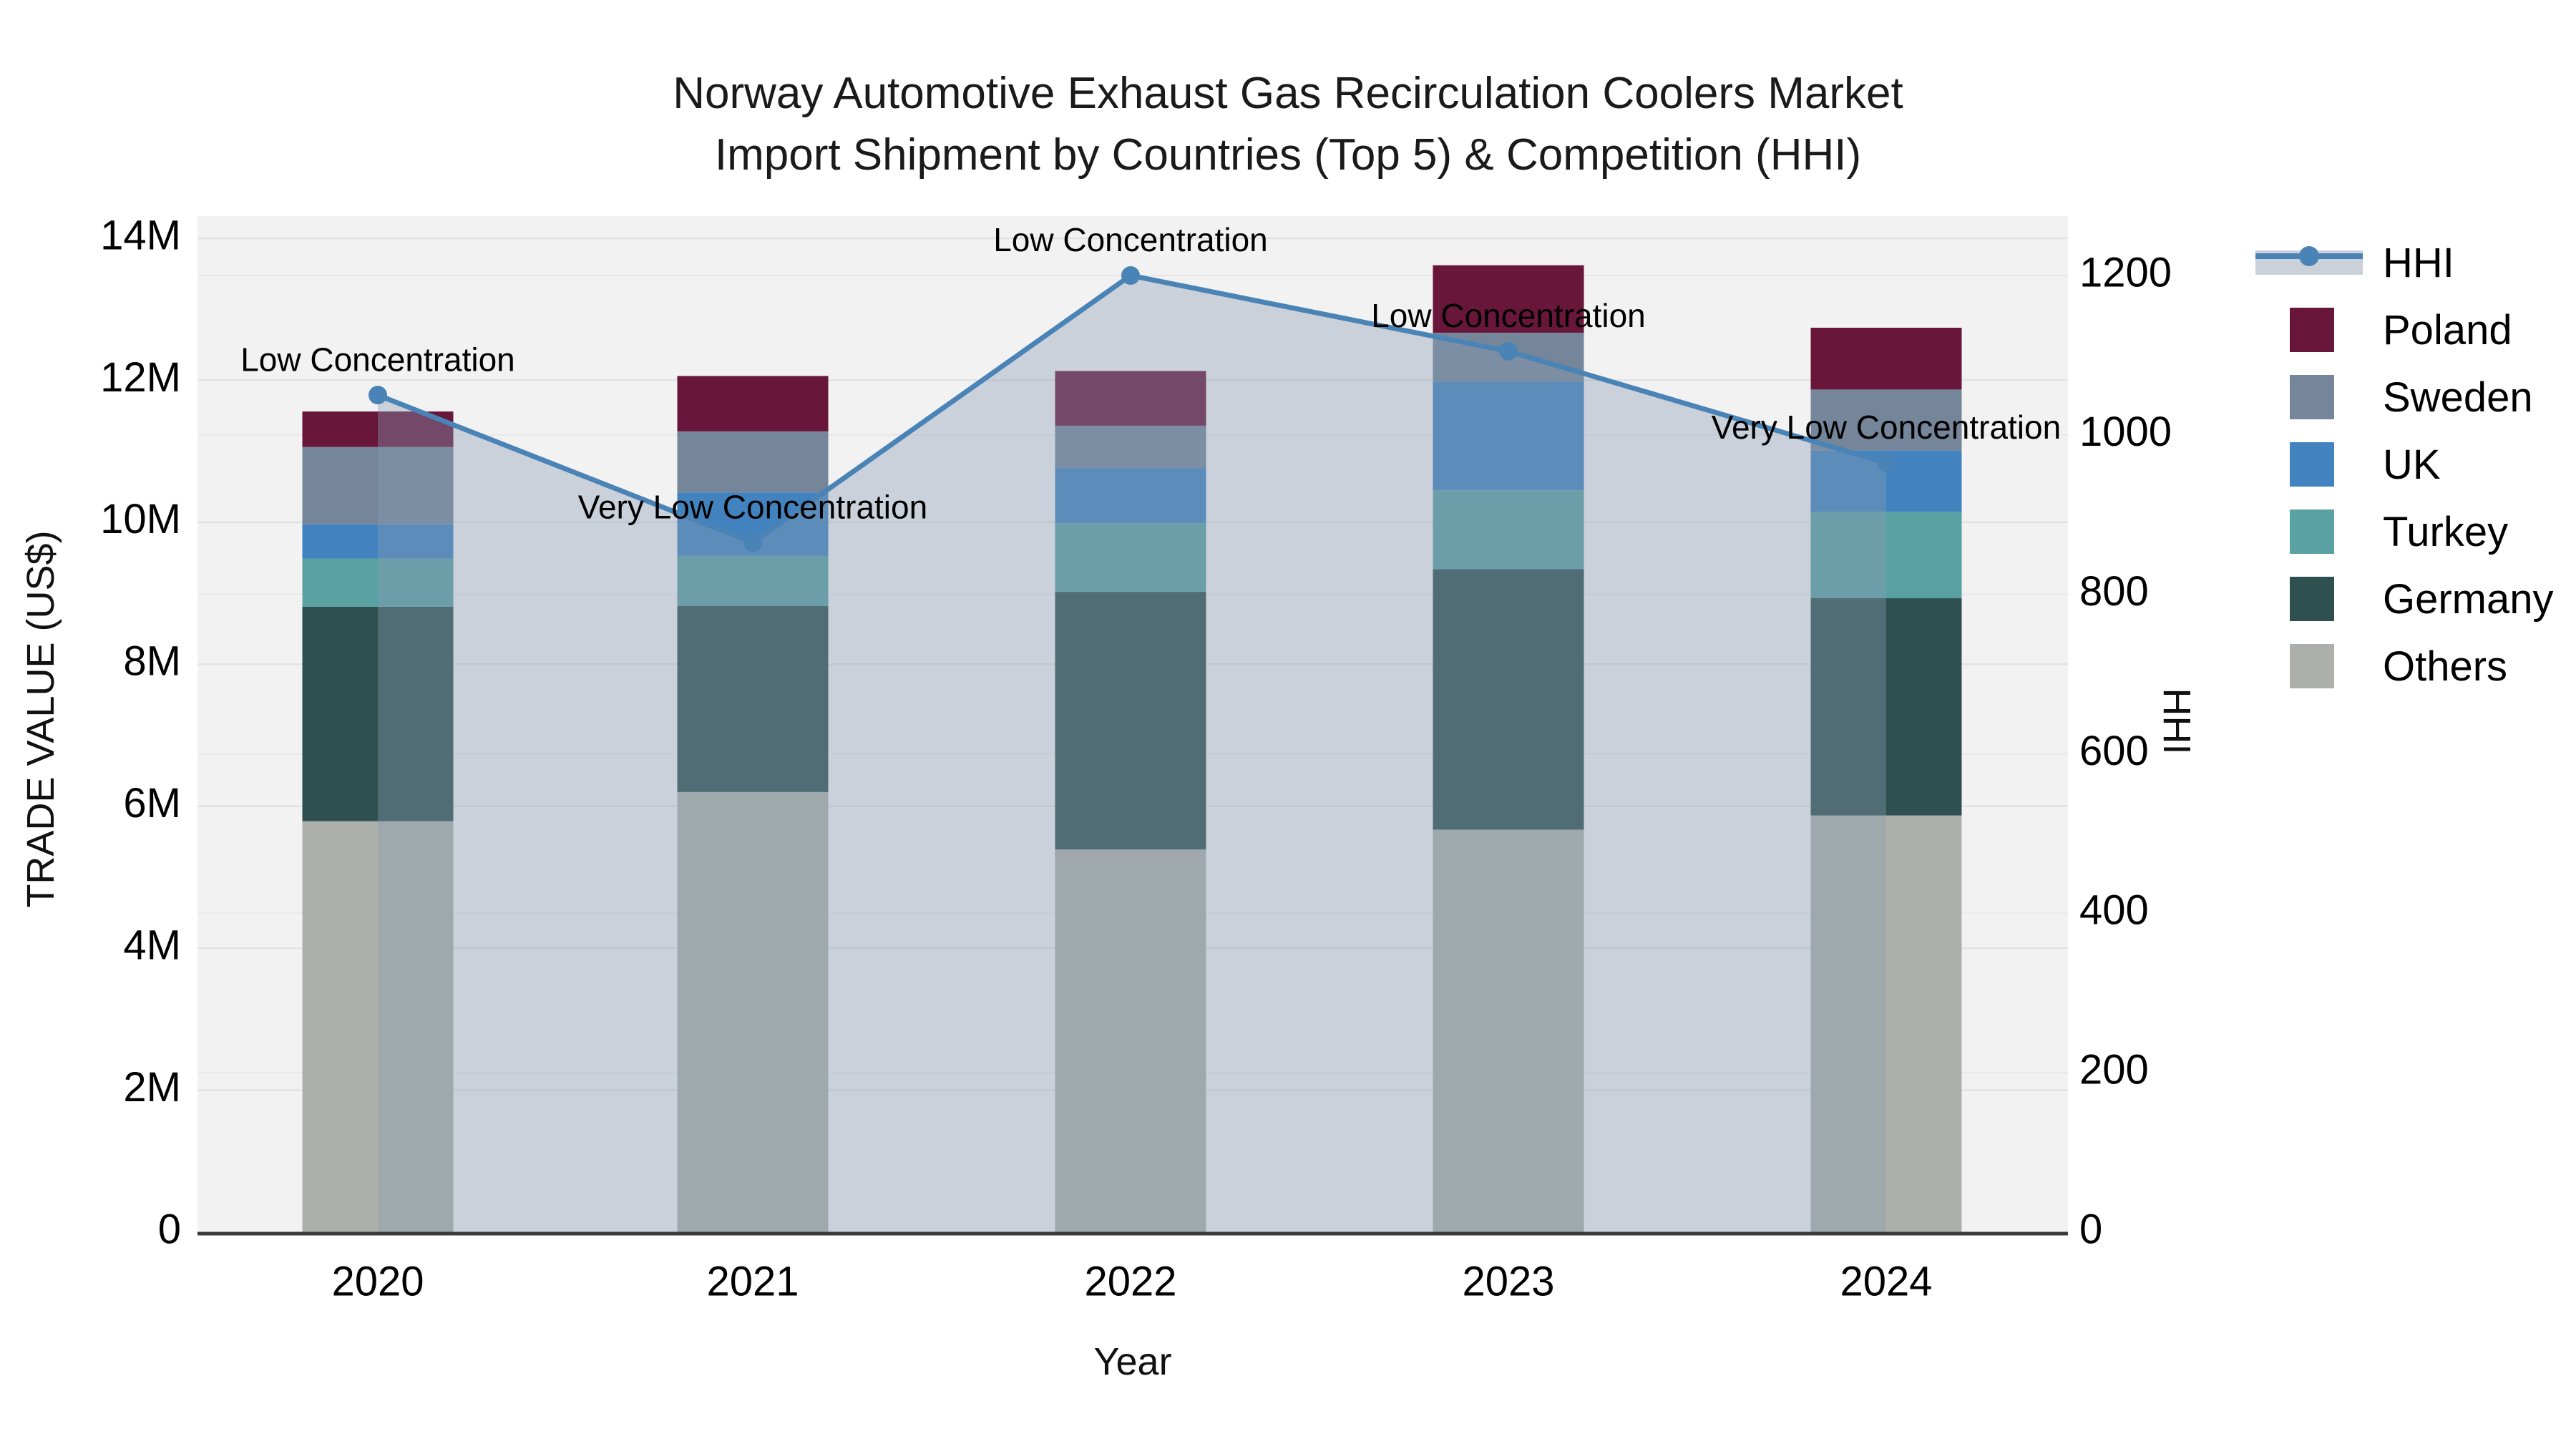 The width and height of the screenshot is (2576, 1449). What do you see at coordinates (378, 582) in the screenshot?
I see `bar-segment-2020-turkey` at bounding box center [378, 582].